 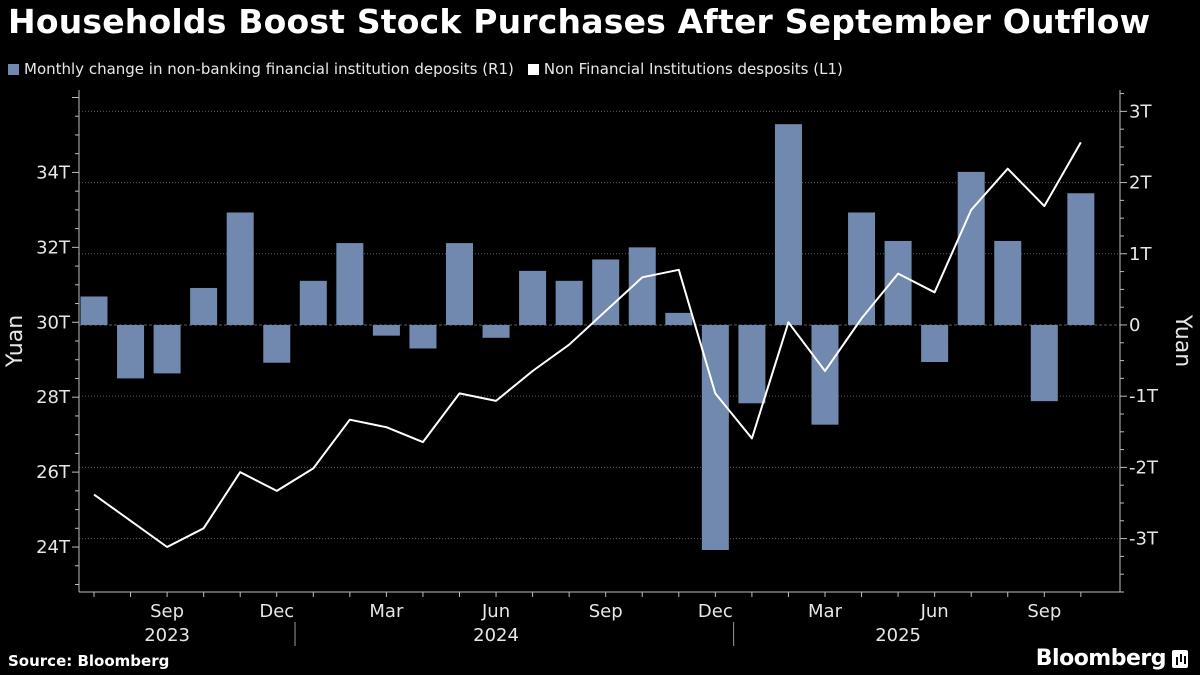 I want to click on x-tick-label-2024-03: Mar, so click(x=386, y=611).